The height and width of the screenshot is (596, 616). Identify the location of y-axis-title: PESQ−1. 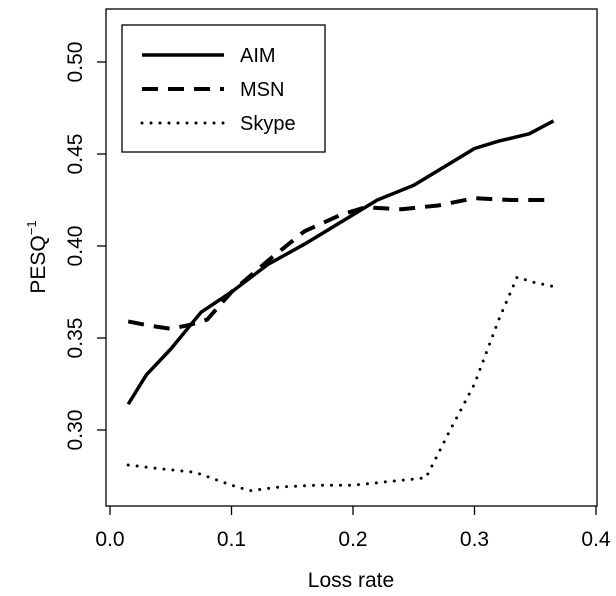
(37, 256).